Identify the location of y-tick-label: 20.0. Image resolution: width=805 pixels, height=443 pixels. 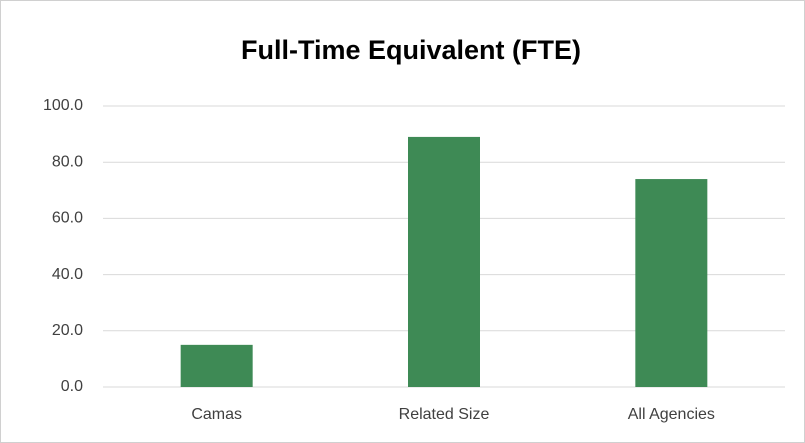
(67, 330).